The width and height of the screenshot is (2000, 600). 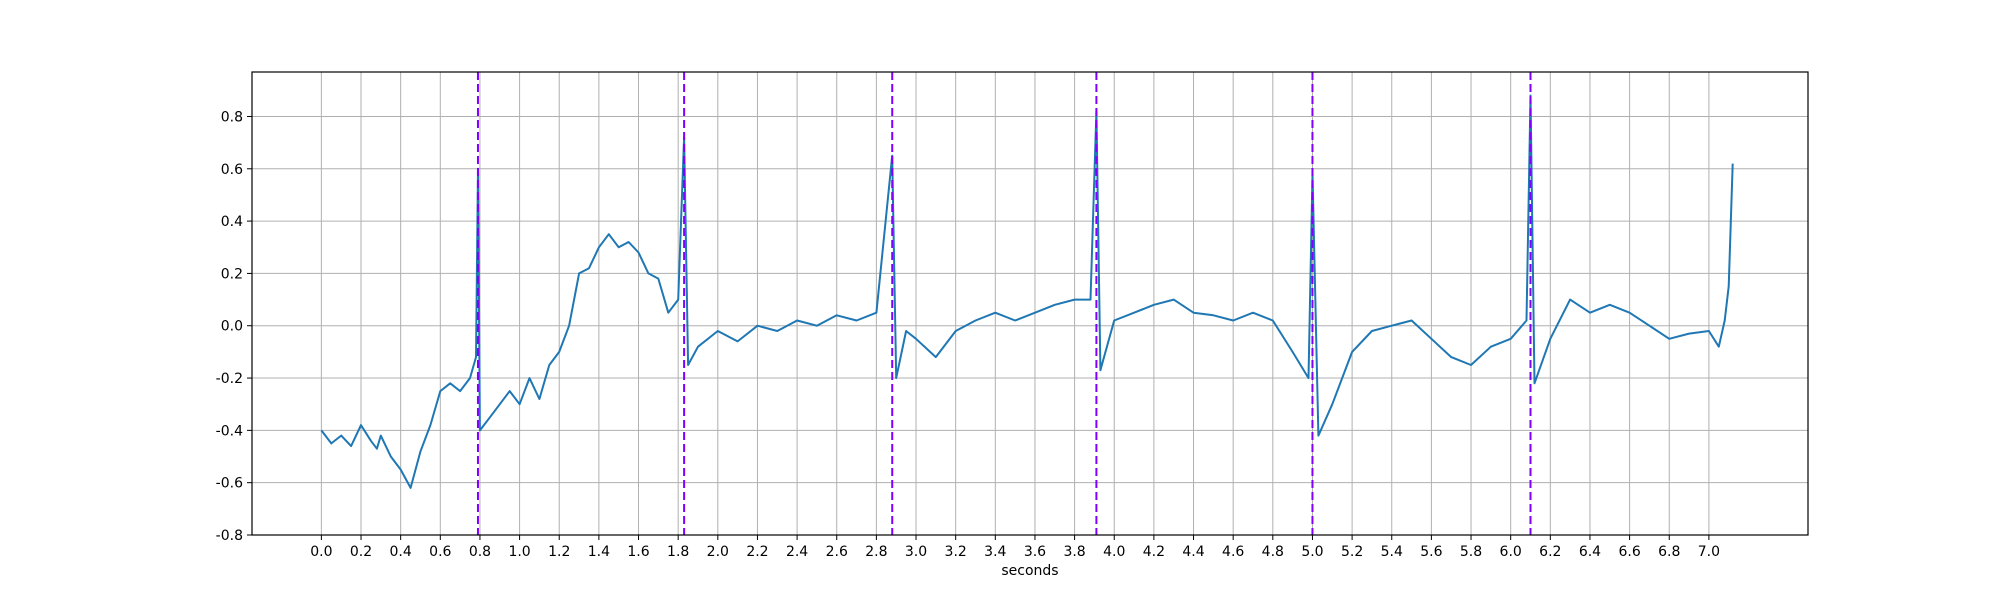 I want to click on x-axis-label: seconds, so click(x=1029, y=571).